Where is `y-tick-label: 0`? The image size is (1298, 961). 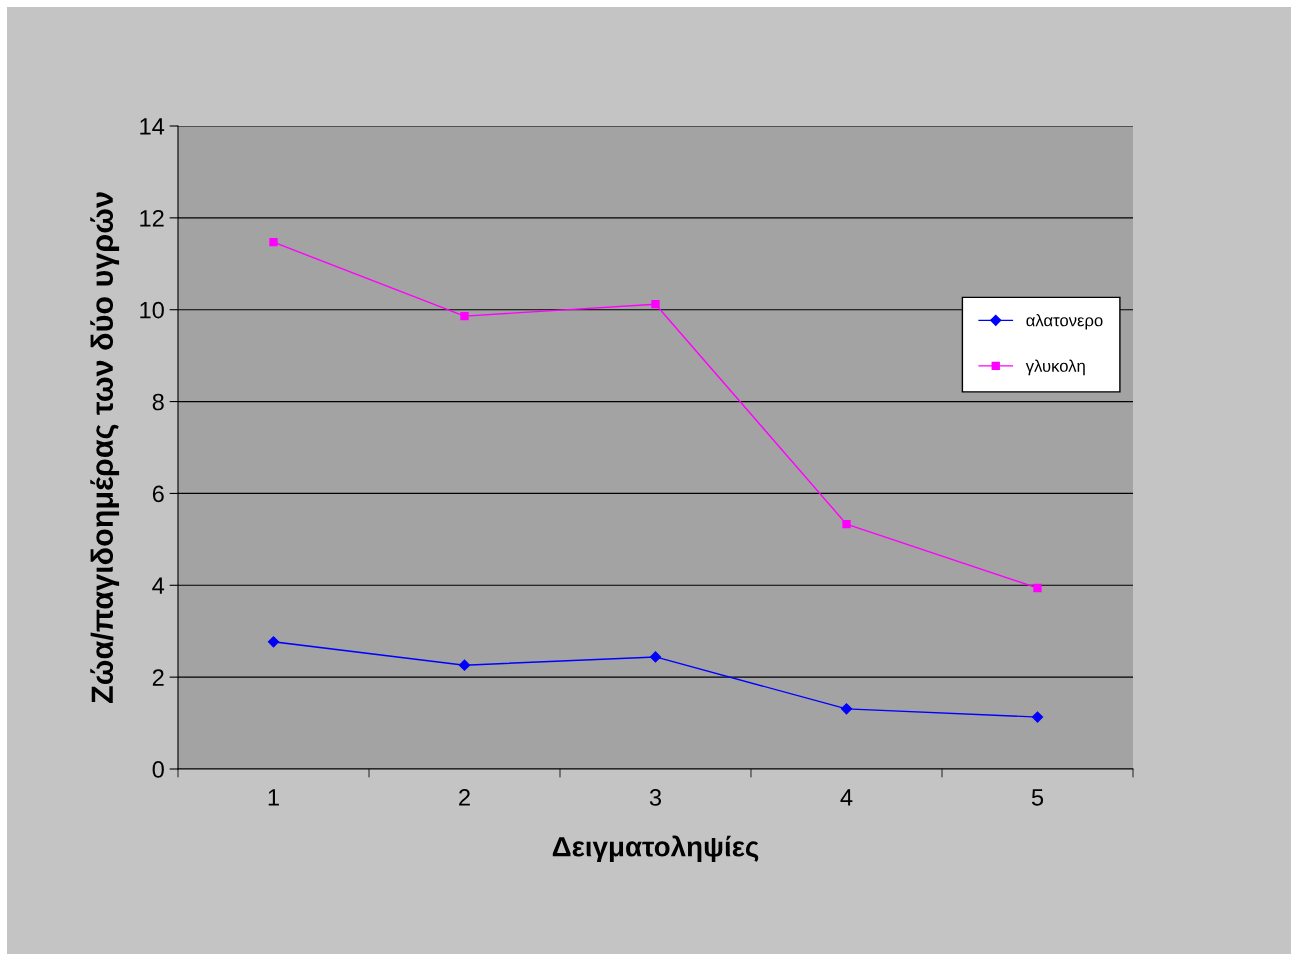 y-tick-label: 0 is located at coordinates (158, 769).